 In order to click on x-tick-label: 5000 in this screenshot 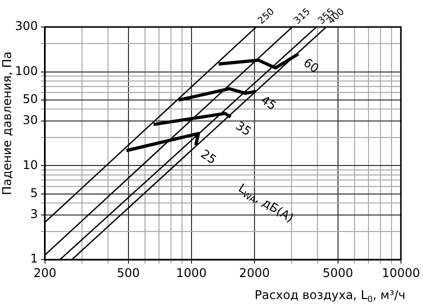, I will do `click(338, 273)`.